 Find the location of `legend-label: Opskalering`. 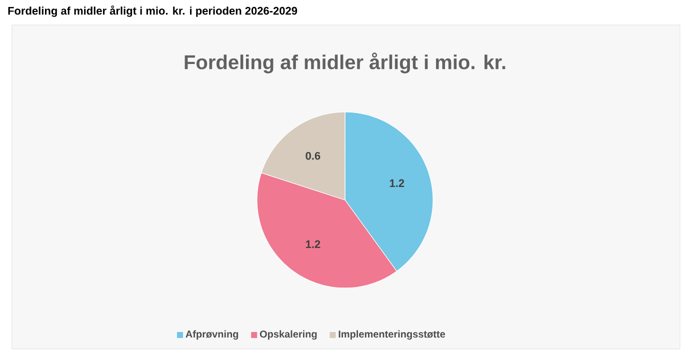

legend-label: Opskalering is located at coordinates (288, 335).